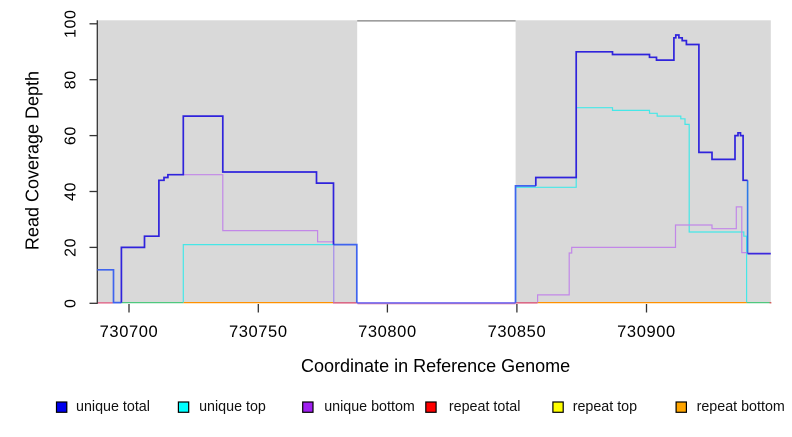  What do you see at coordinates (741, 407) in the screenshot?
I see `svg-text: repeat bottom` at bounding box center [741, 407].